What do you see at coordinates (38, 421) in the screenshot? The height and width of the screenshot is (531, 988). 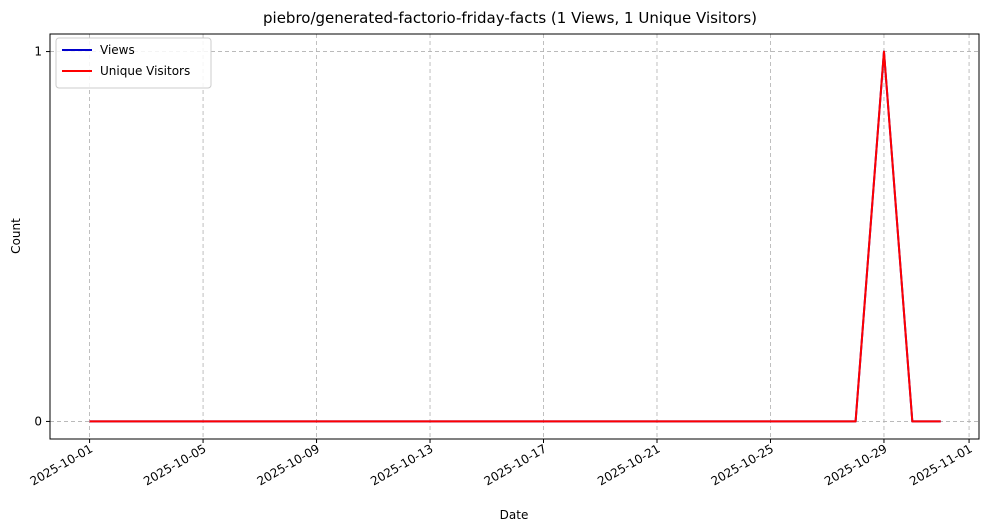 I see `y-tick-label: 0` at bounding box center [38, 421].